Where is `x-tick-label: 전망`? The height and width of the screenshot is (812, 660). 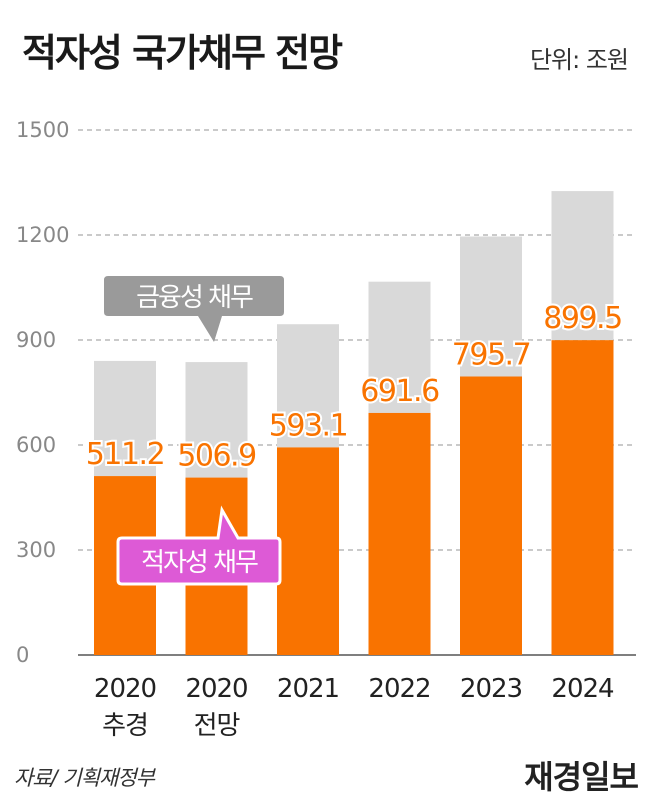
x-tick-label: 전망 is located at coordinates (217, 726).